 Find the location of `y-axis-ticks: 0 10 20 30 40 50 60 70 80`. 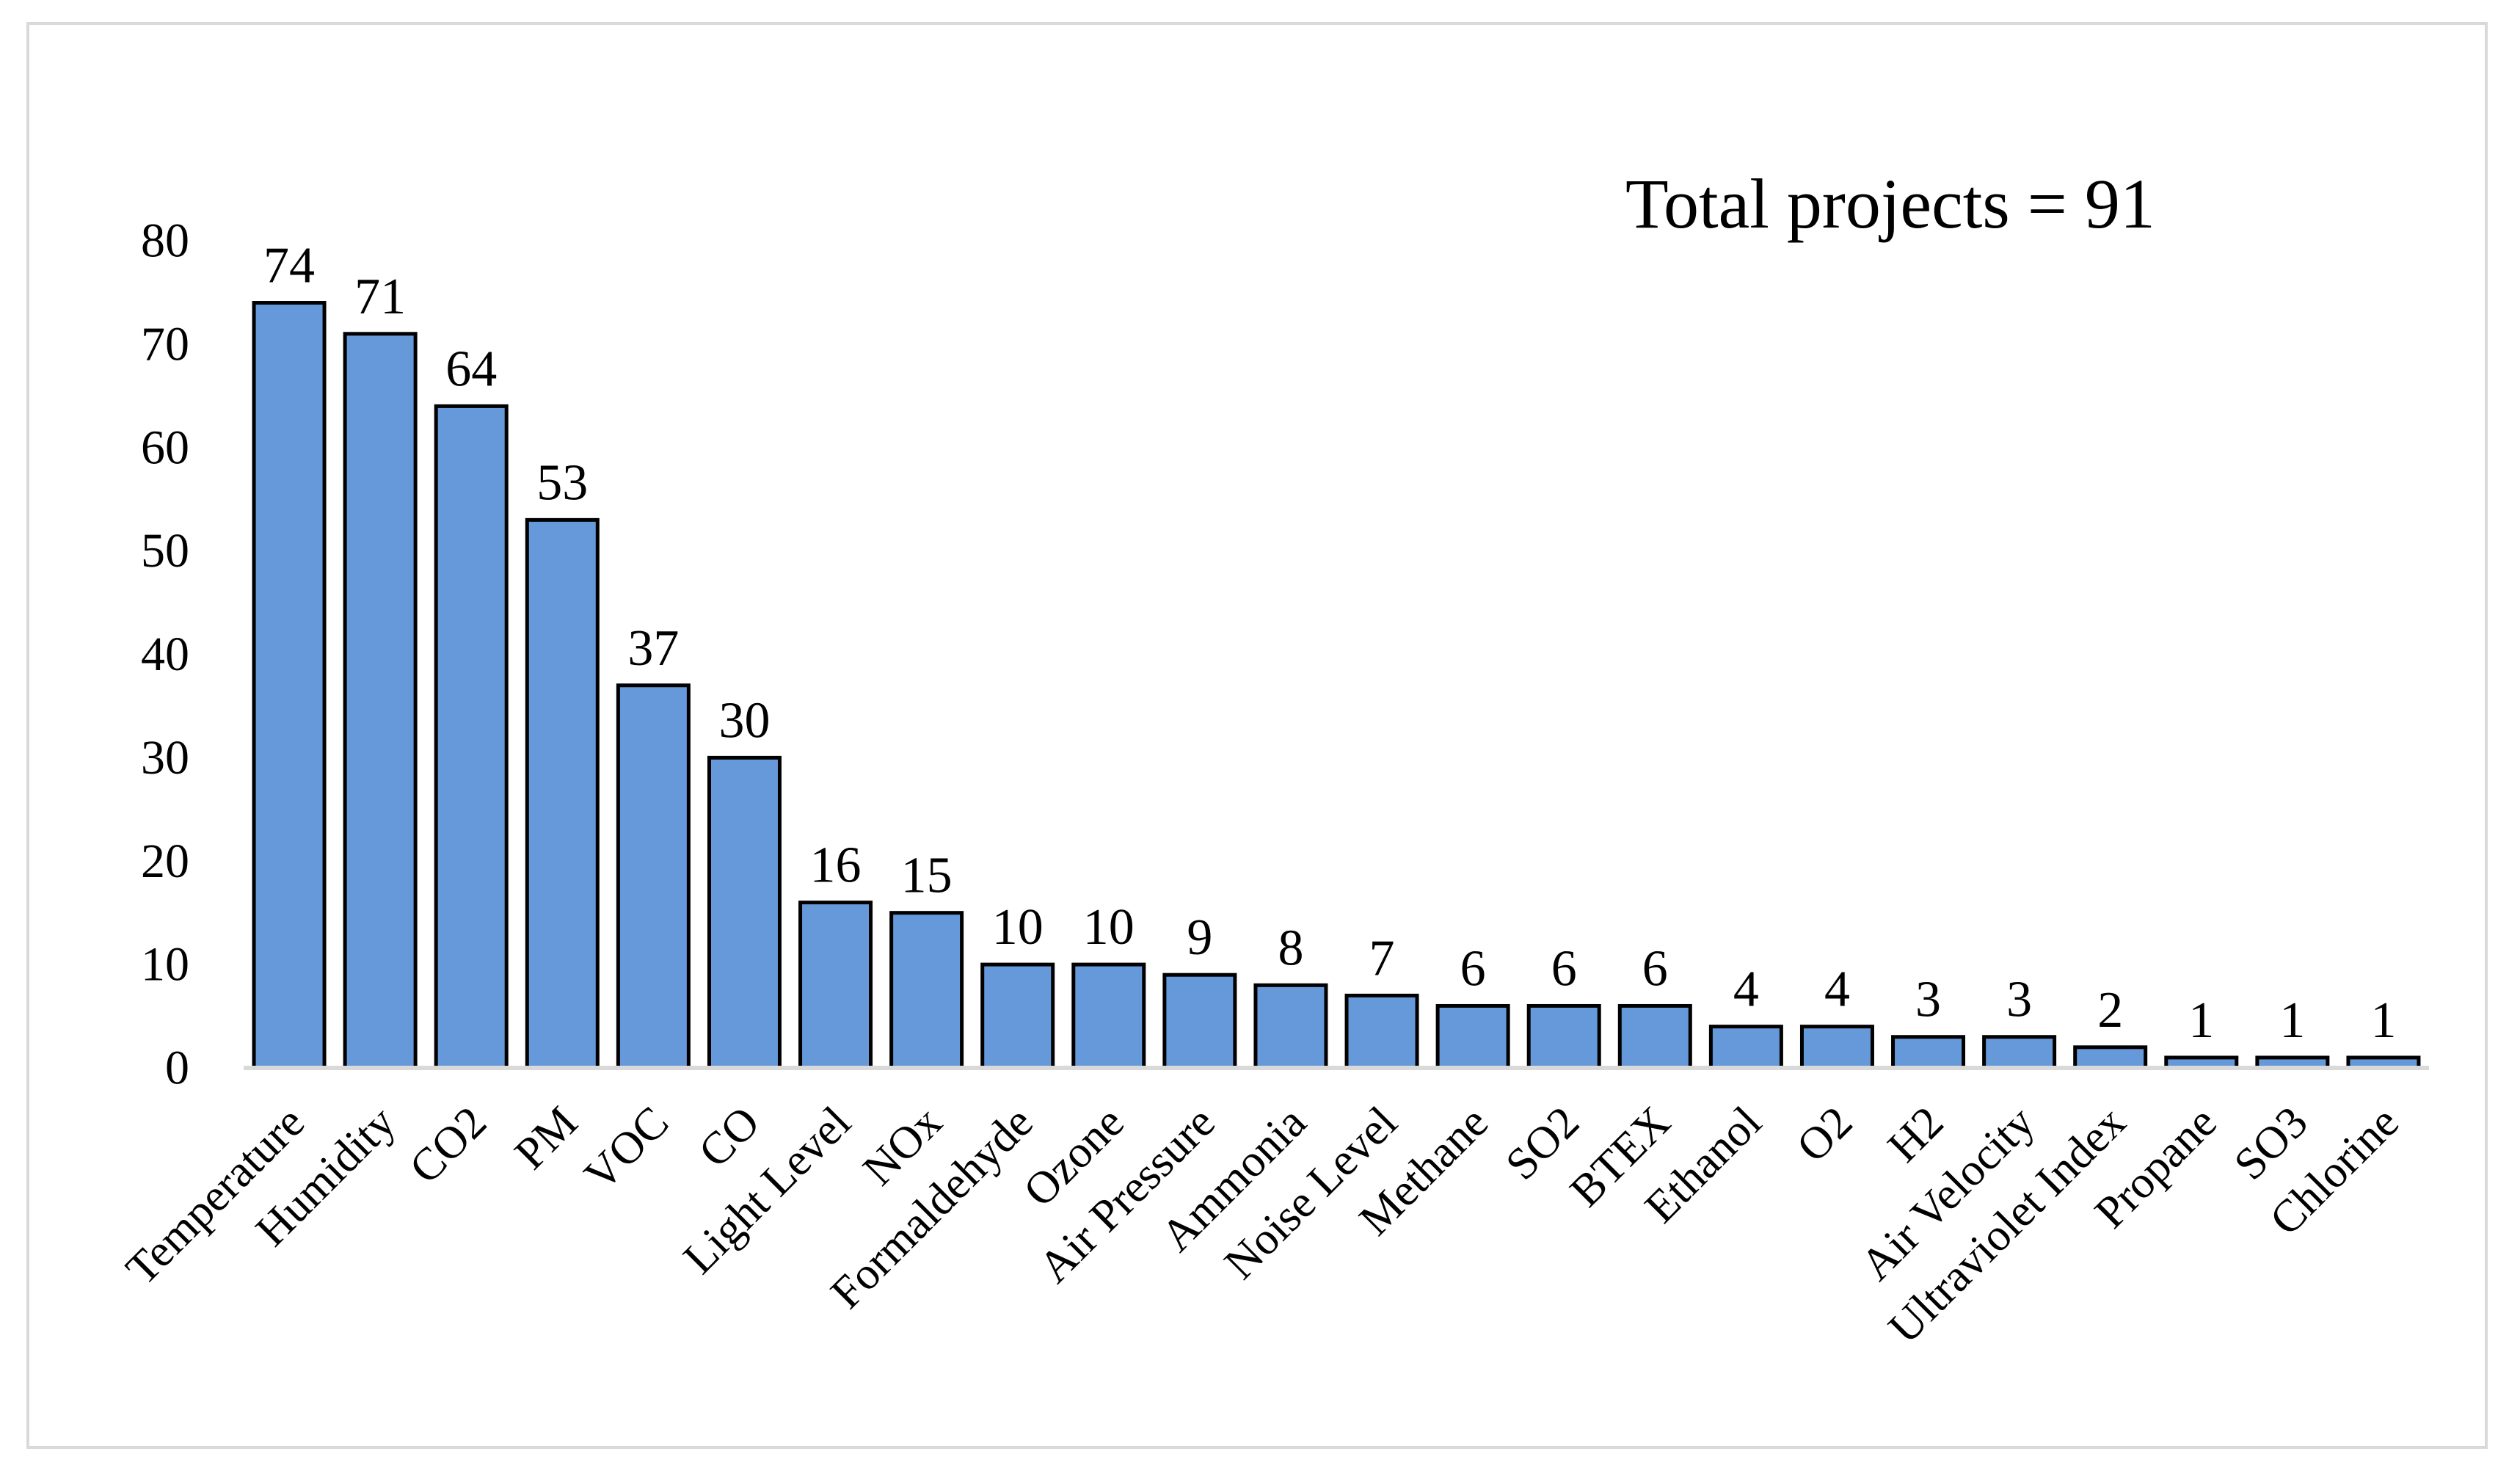

y-axis-ticks: 0 10 20 30 40 50 60 70 80 is located at coordinates (165, 654).